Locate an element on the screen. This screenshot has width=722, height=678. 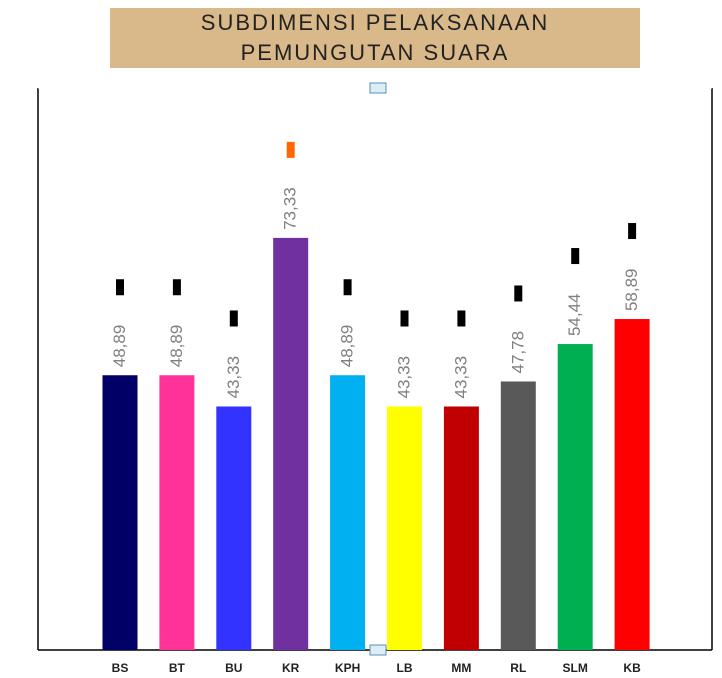
data-label: 54,44 is located at coordinates (574, 315).